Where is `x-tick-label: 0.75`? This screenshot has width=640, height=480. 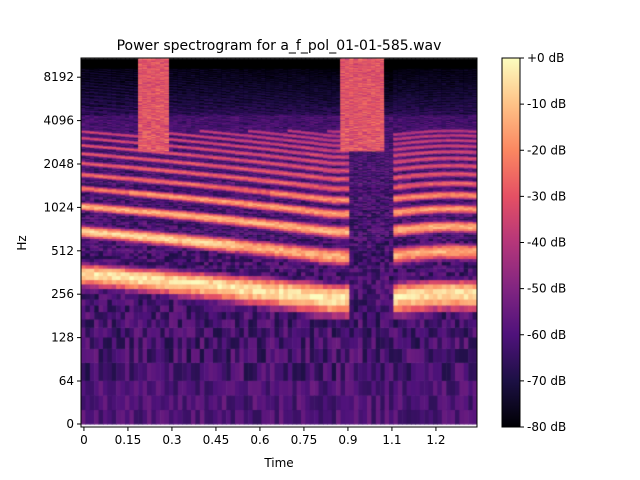 x-tick-label: 0.75 is located at coordinates (304, 440).